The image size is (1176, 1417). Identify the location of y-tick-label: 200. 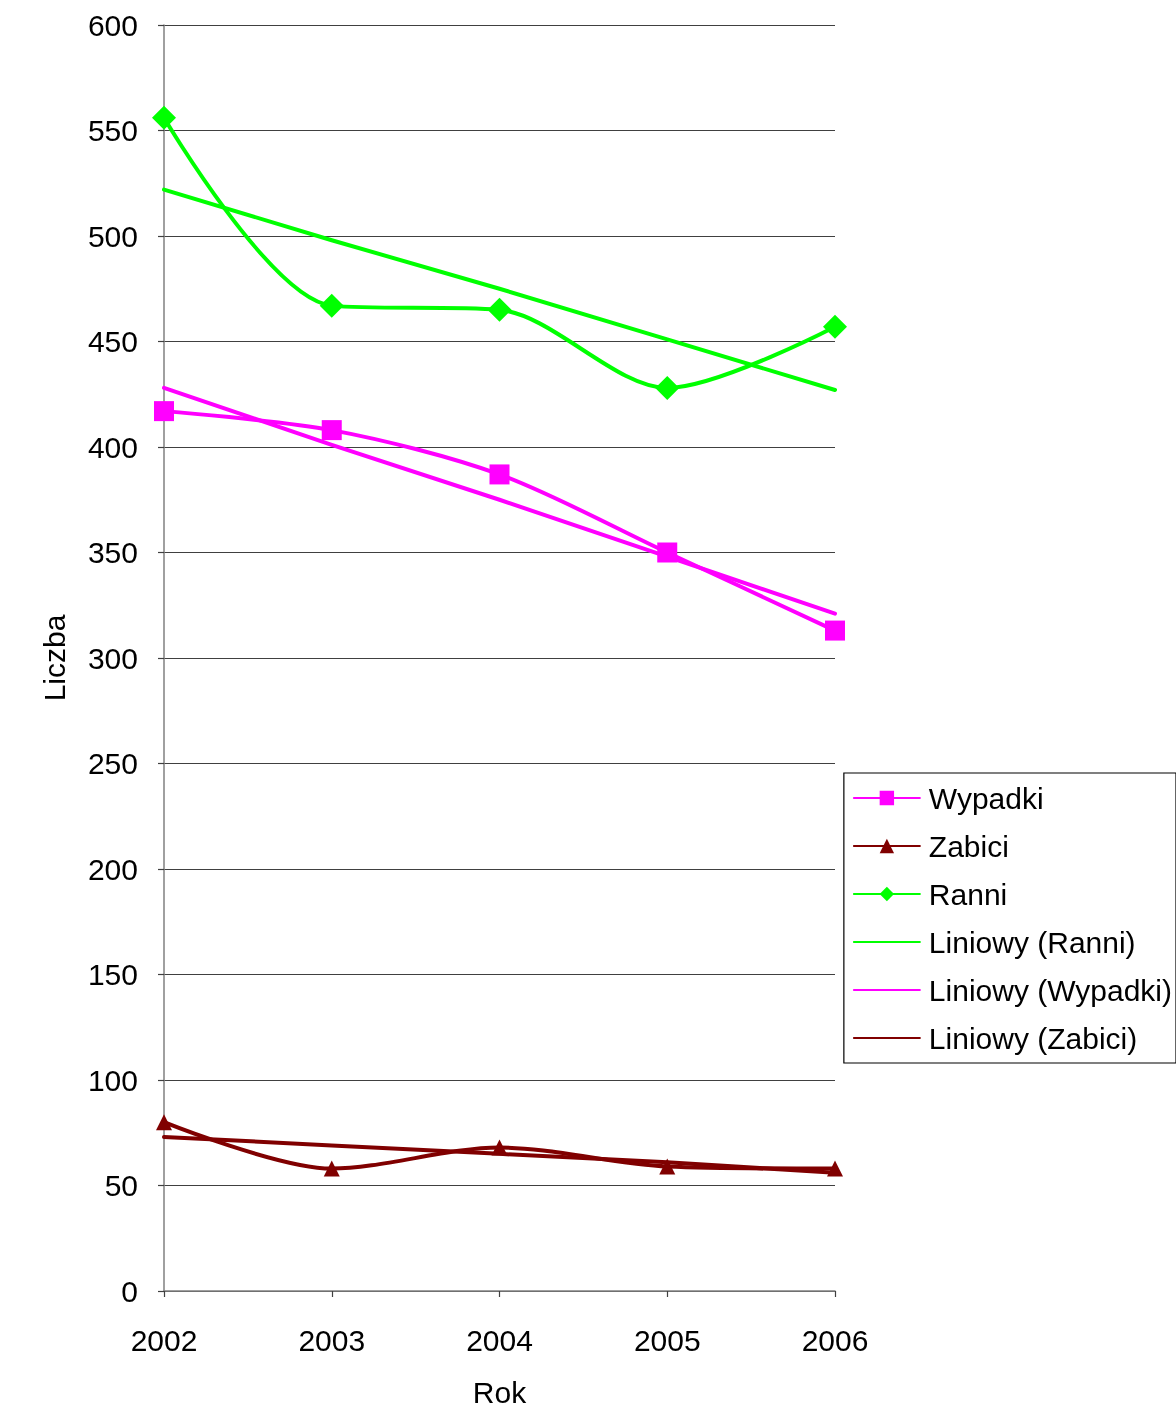
(112, 869).